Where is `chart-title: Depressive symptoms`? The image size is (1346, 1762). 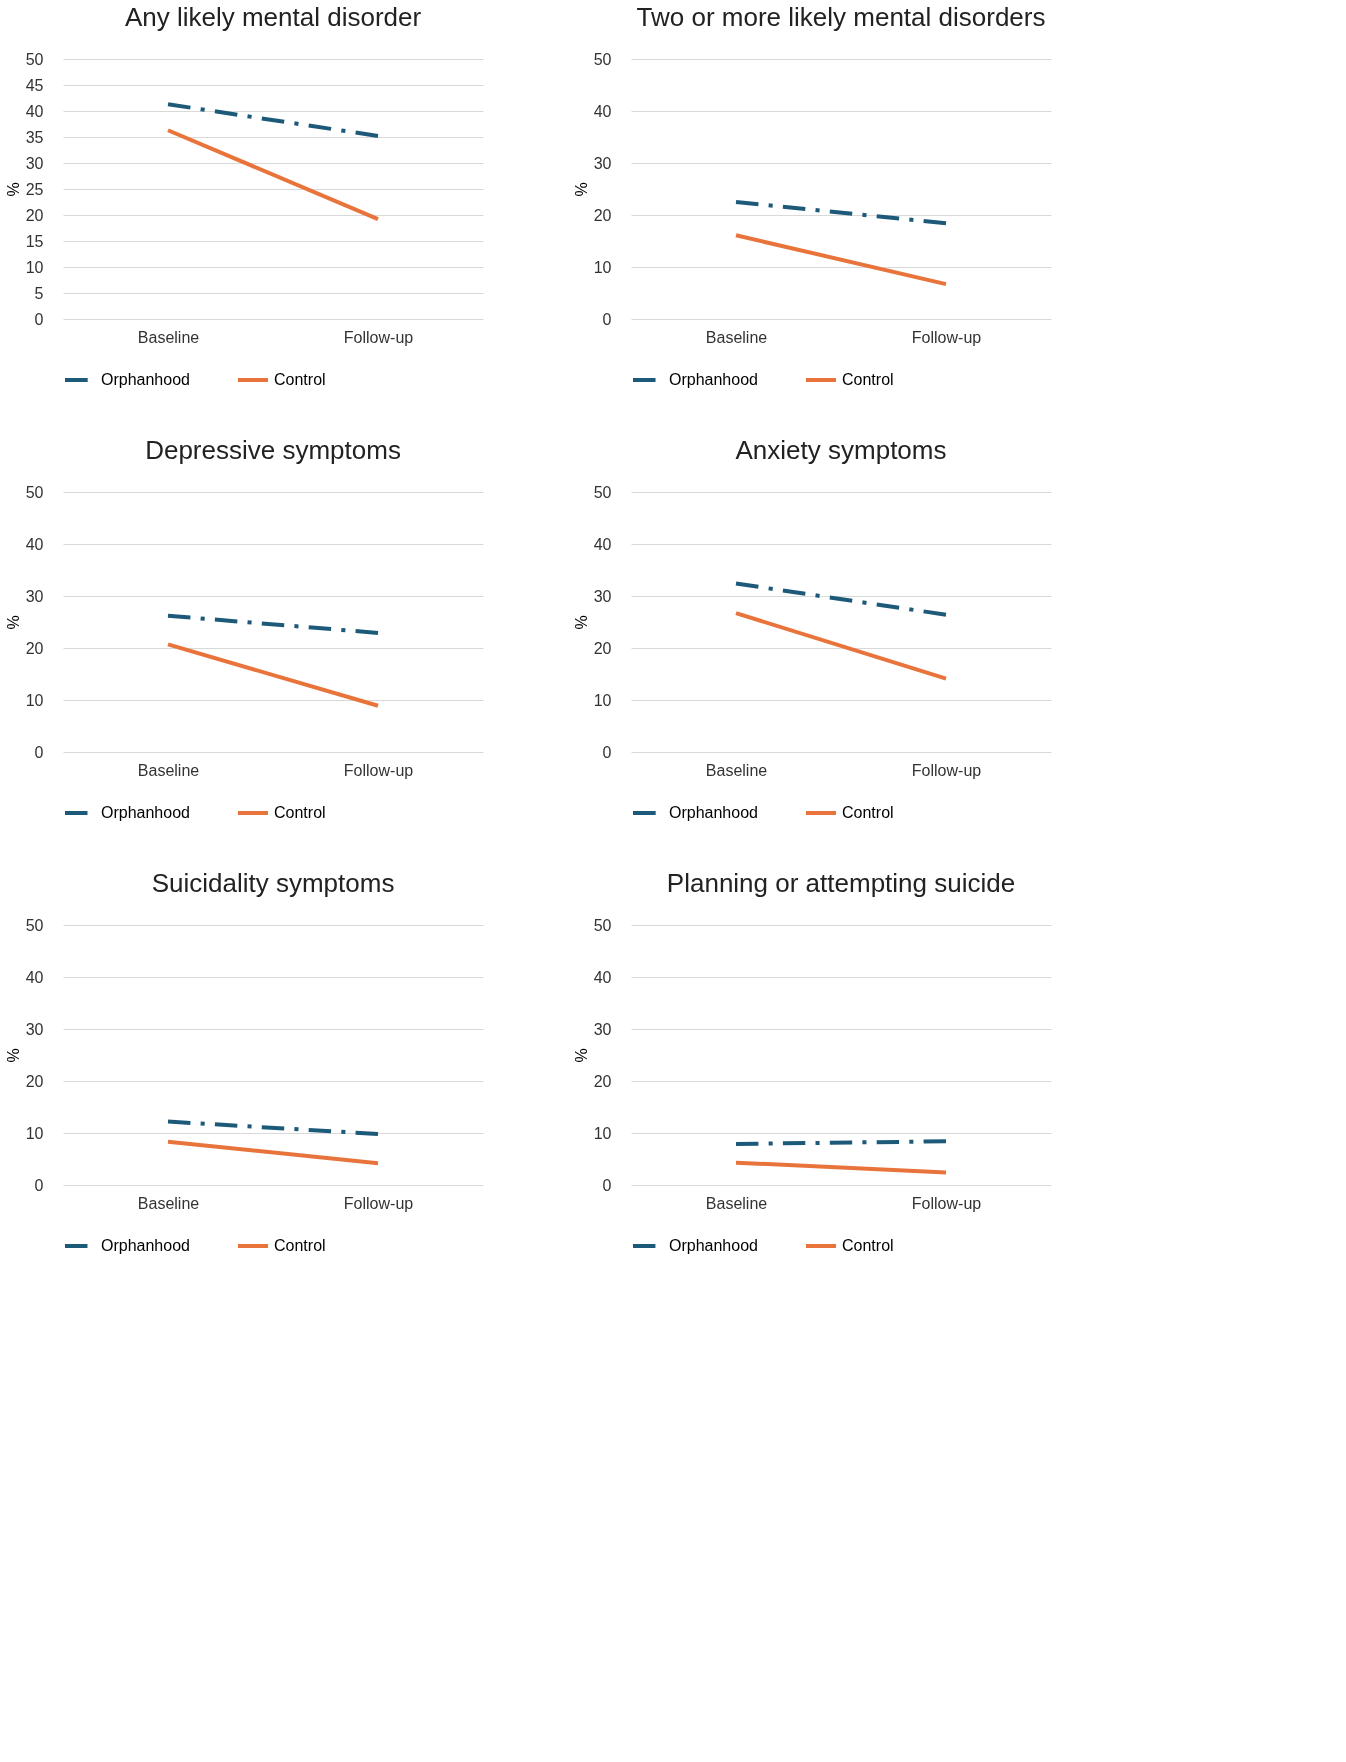
chart-title: Depressive symptoms is located at coordinates (273, 450).